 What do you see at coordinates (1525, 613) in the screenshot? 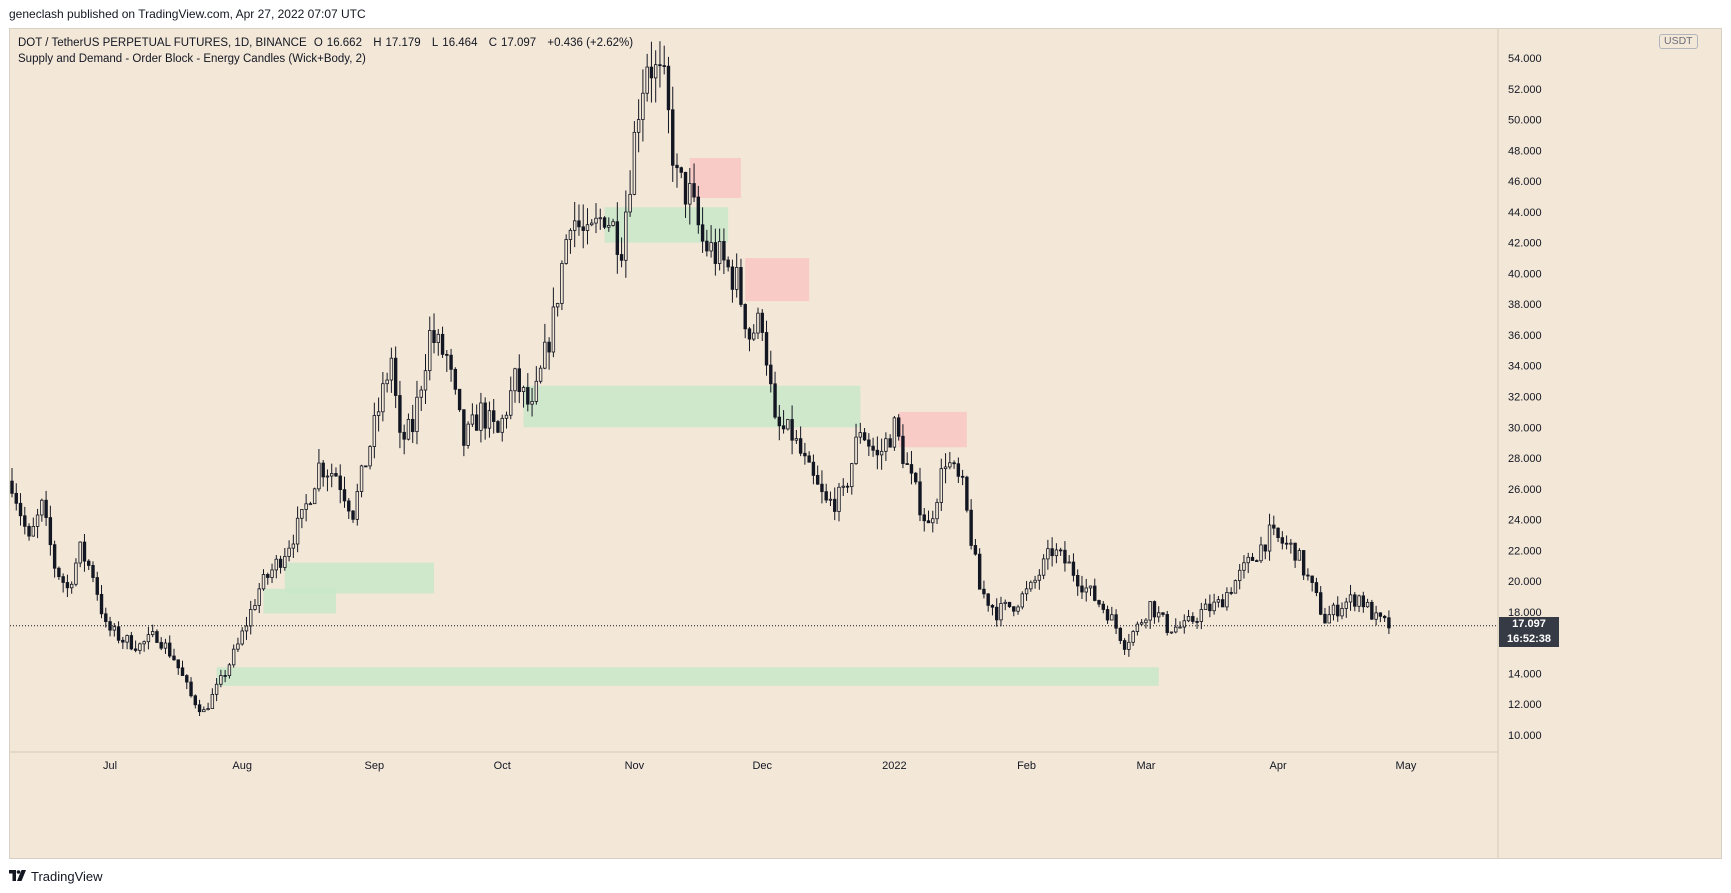
I see `price-tick-label: 18.000` at bounding box center [1525, 613].